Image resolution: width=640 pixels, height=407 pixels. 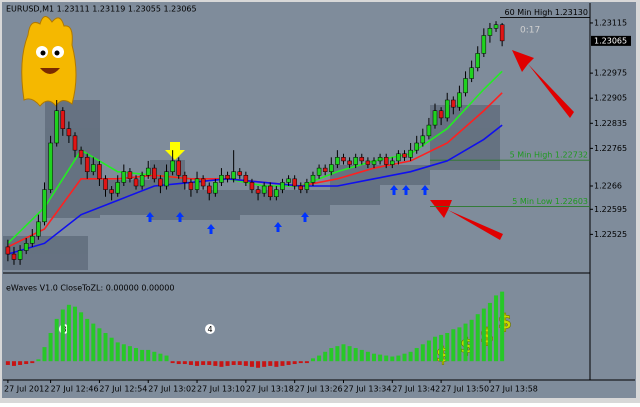 What do you see at coordinates (610, 209) in the screenshot?
I see `y-tick-label: 1.22595` at bounding box center [610, 209].